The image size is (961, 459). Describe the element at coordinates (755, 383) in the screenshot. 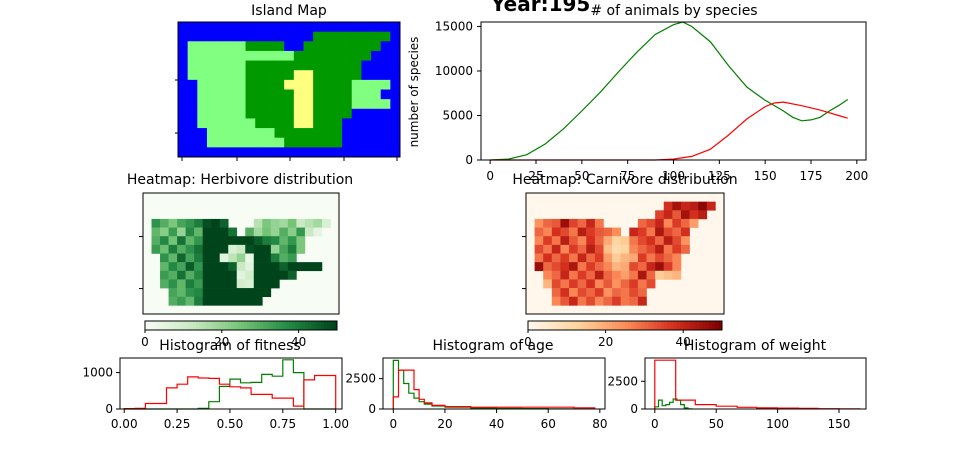

I see `plot-frame` at that location.